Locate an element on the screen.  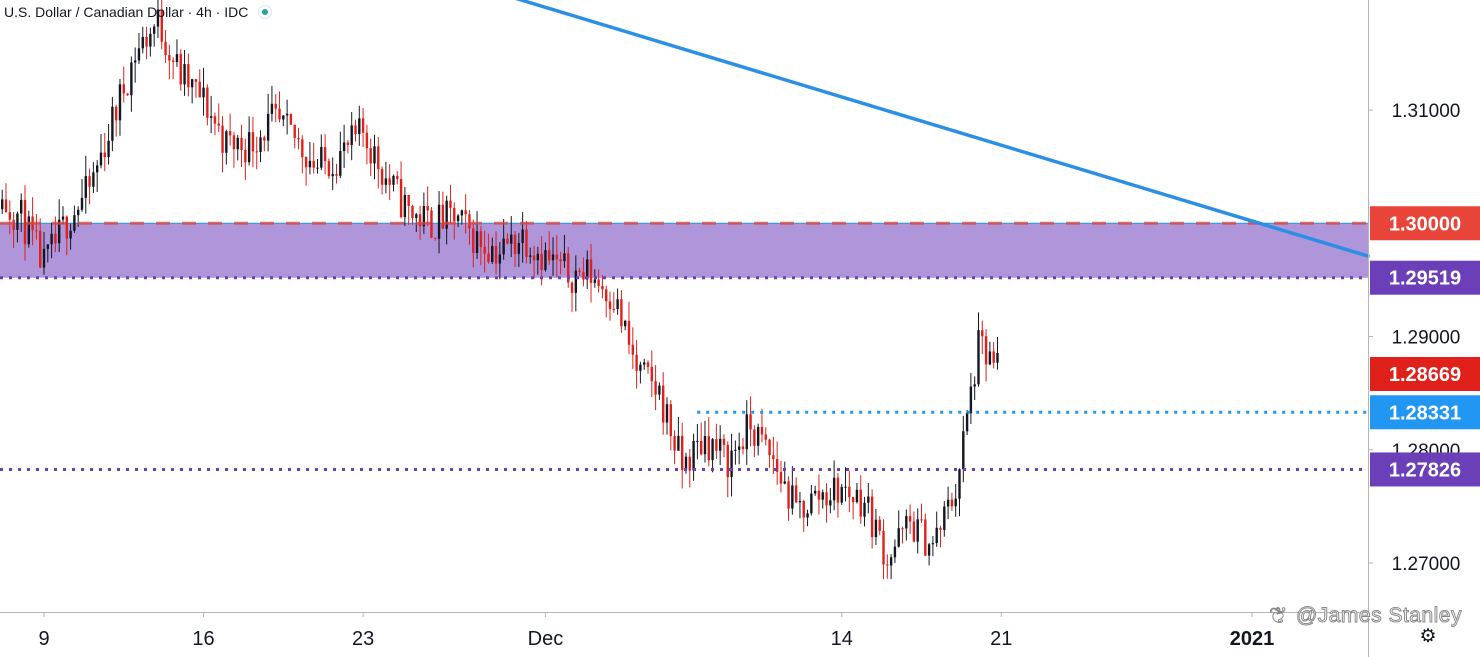
x-tick-label: 14 is located at coordinates (842, 639).